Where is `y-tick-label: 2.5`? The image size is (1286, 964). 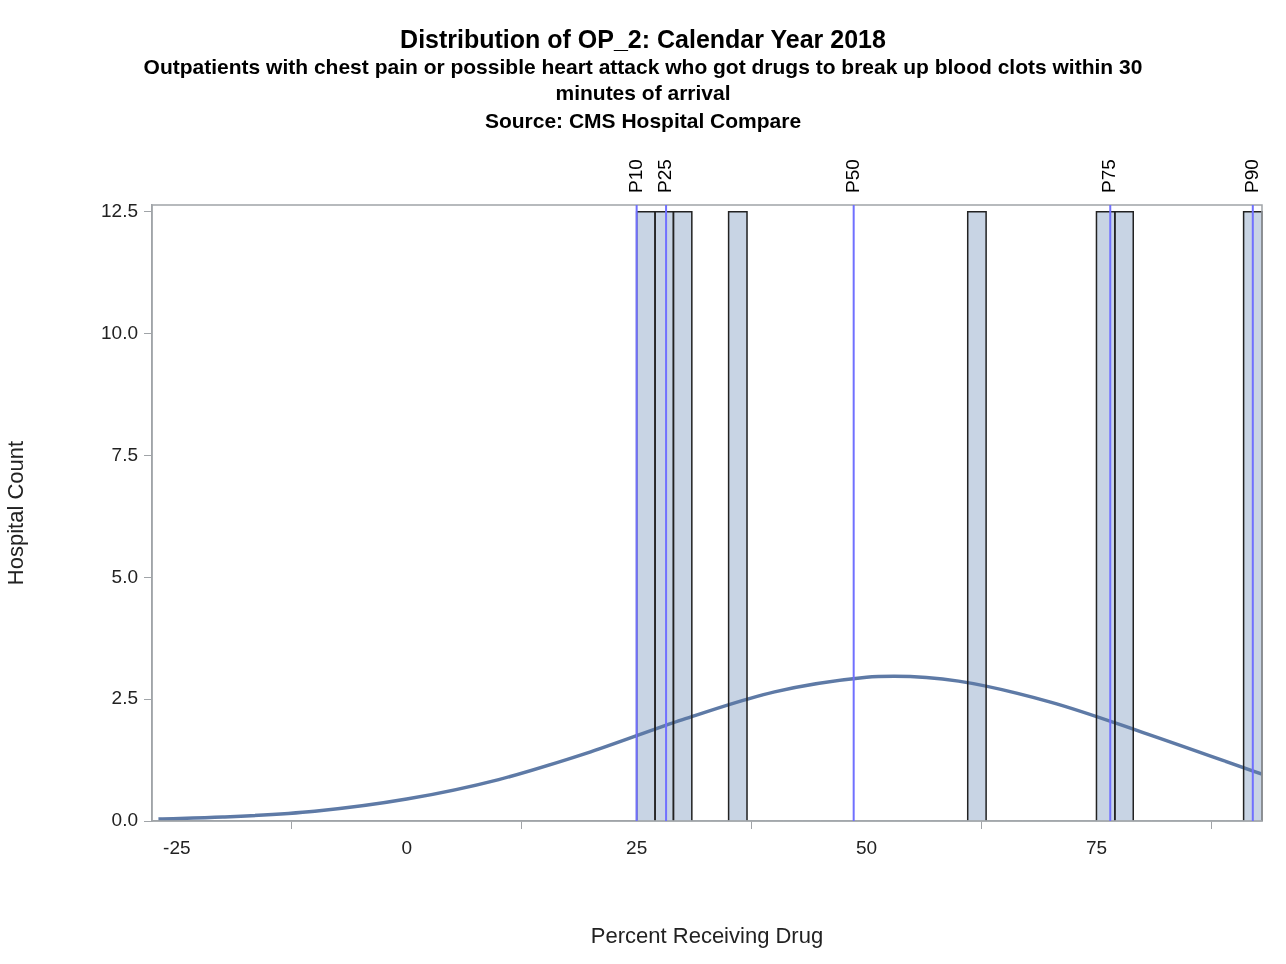 y-tick-label: 2.5 is located at coordinates (124, 698).